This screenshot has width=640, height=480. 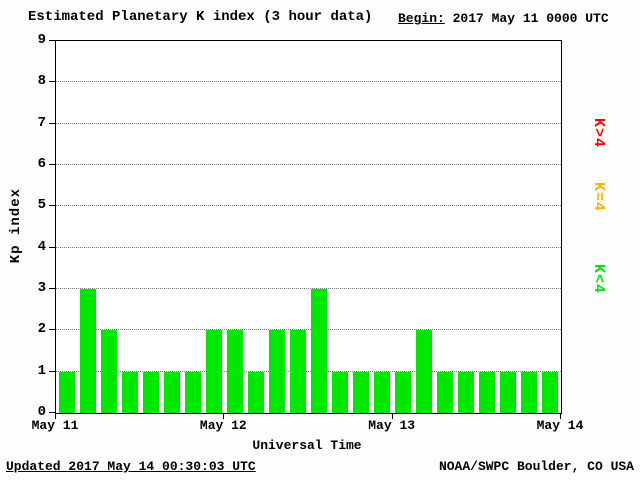 What do you see at coordinates (41, 81) in the screenshot?
I see `y-tick-label-8: 8` at bounding box center [41, 81].